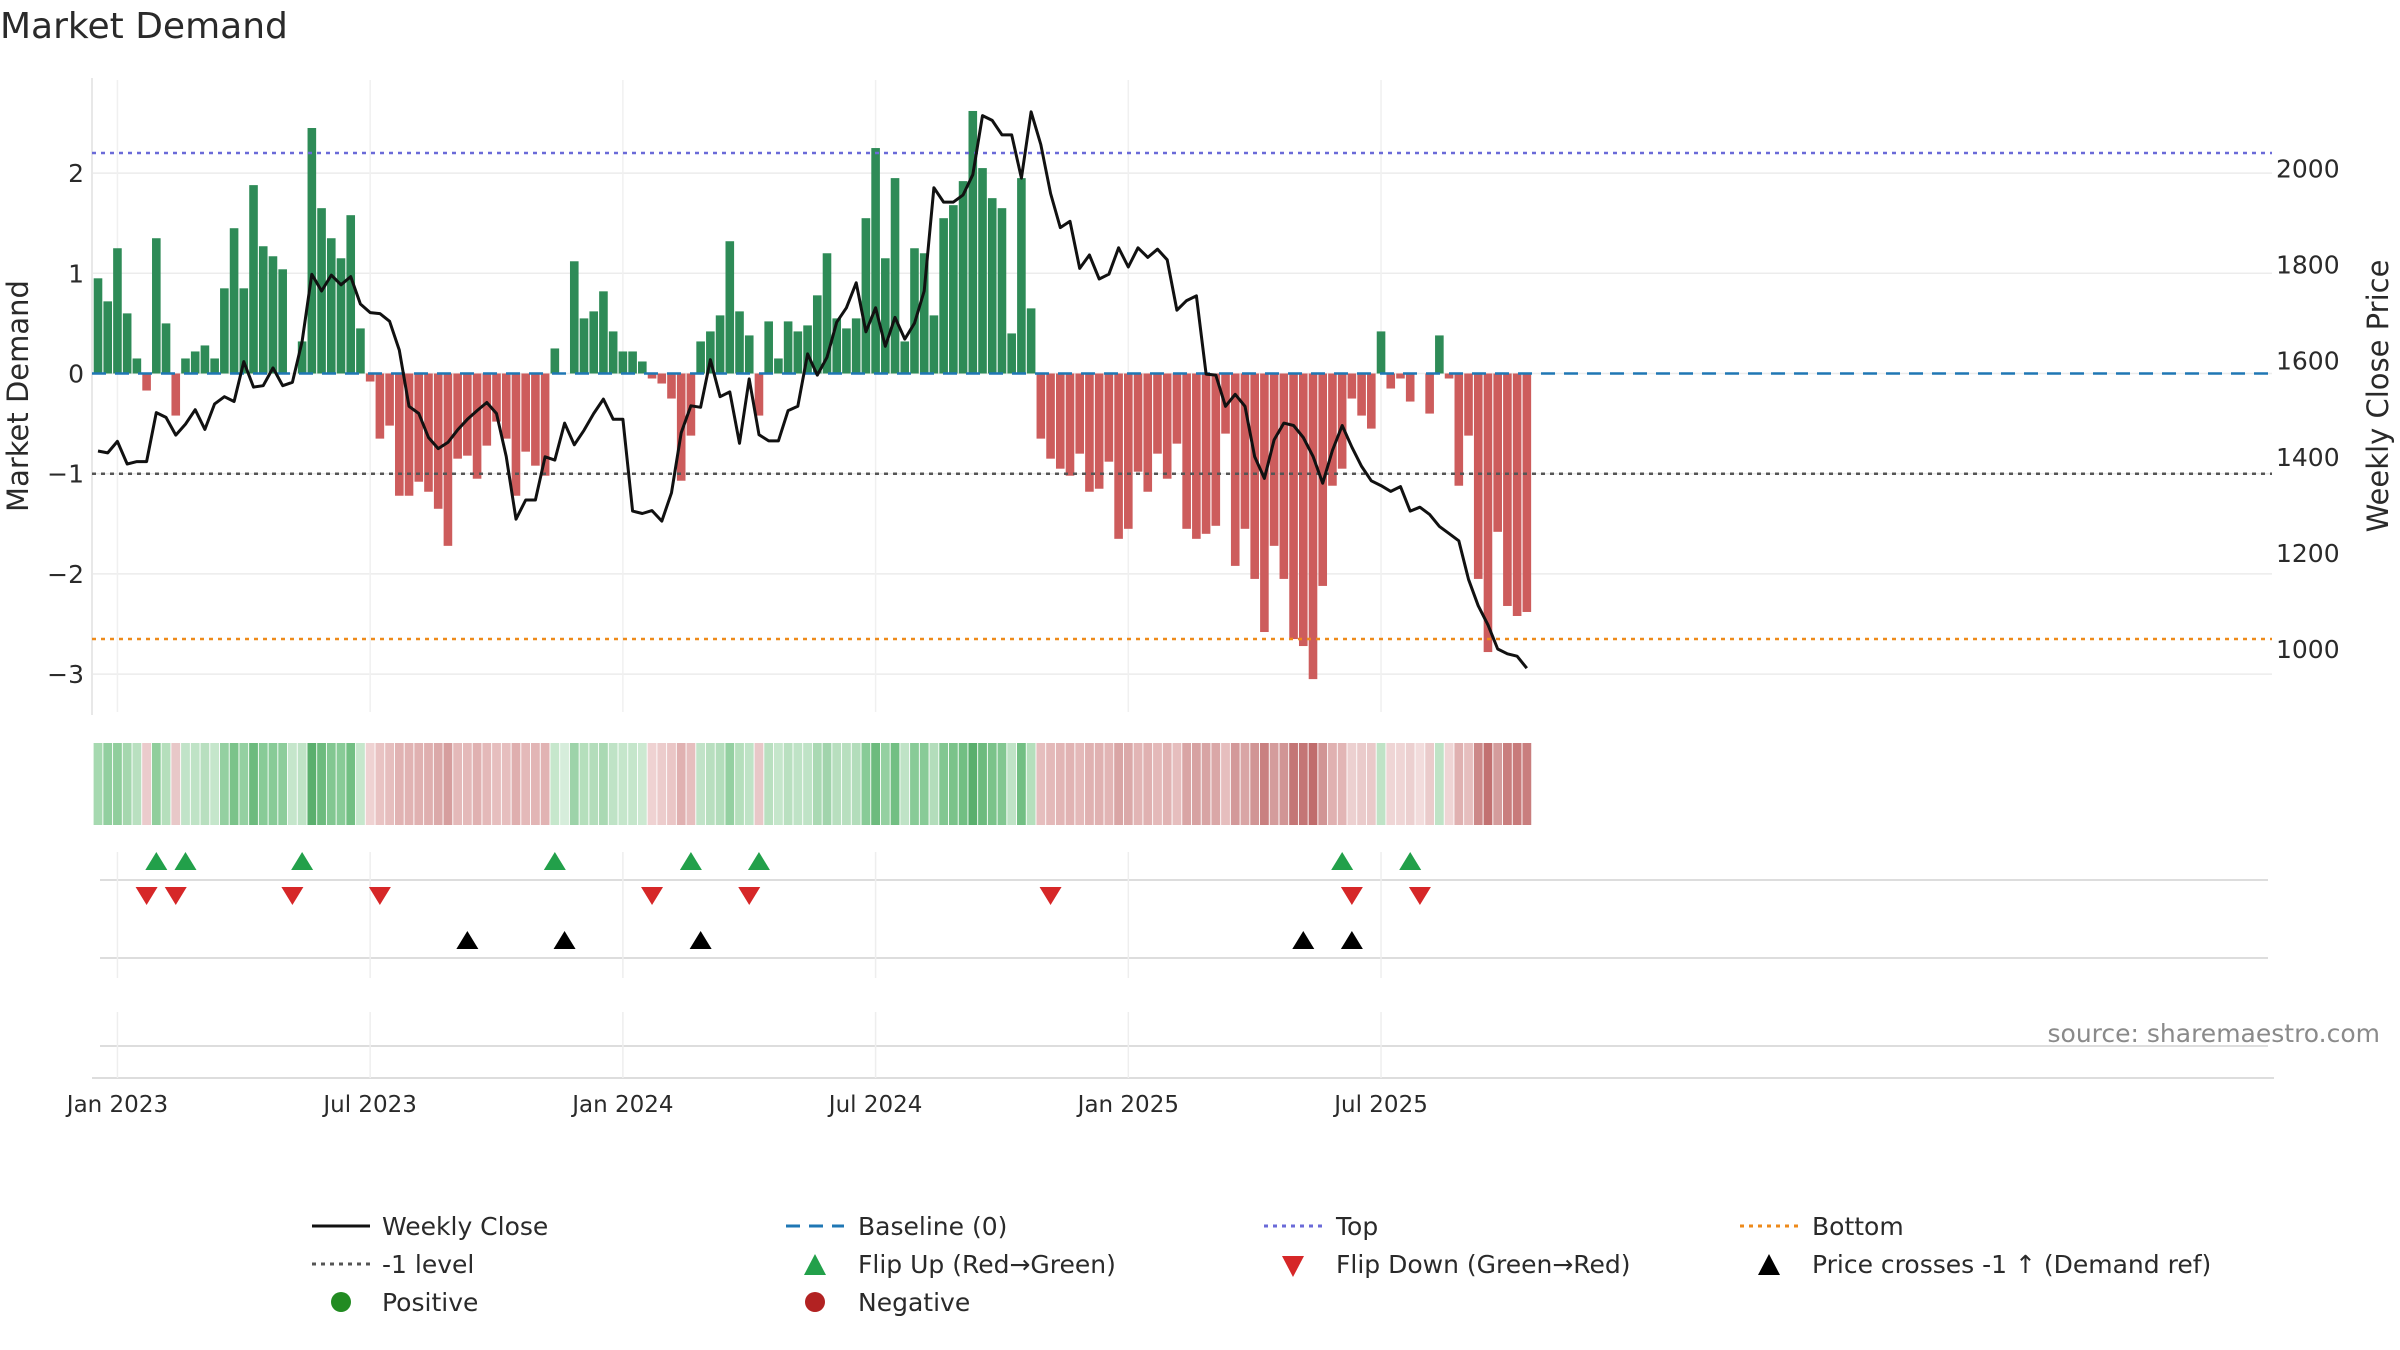 The width and height of the screenshot is (2400, 1350). What do you see at coordinates (65, 574) in the screenshot?
I see `y-tick-label-4: −2` at bounding box center [65, 574].